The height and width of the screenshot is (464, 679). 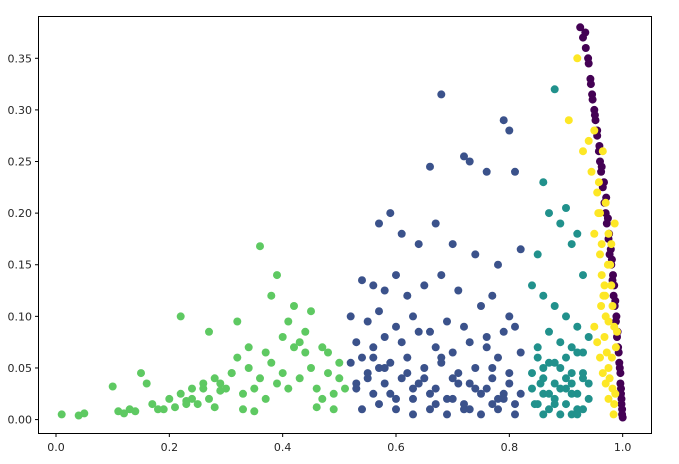 I want to click on x-tick-label: 1.0, so click(x=623, y=447).